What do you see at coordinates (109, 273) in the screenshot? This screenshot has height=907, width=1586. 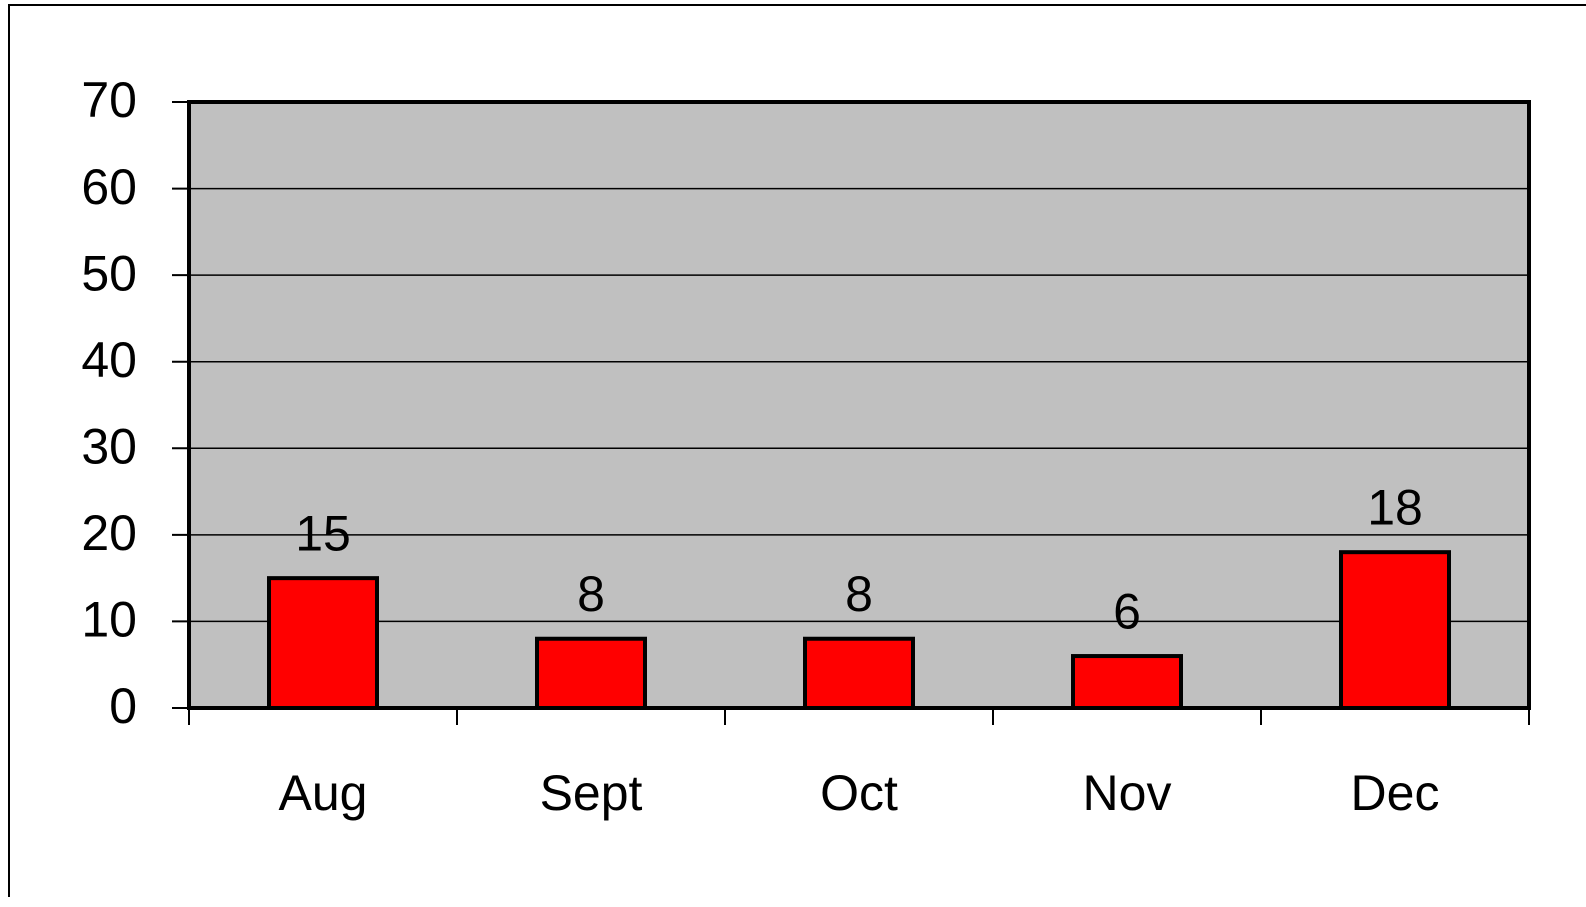 I see `y-tick-label: 50` at bounding box center [109, 273].